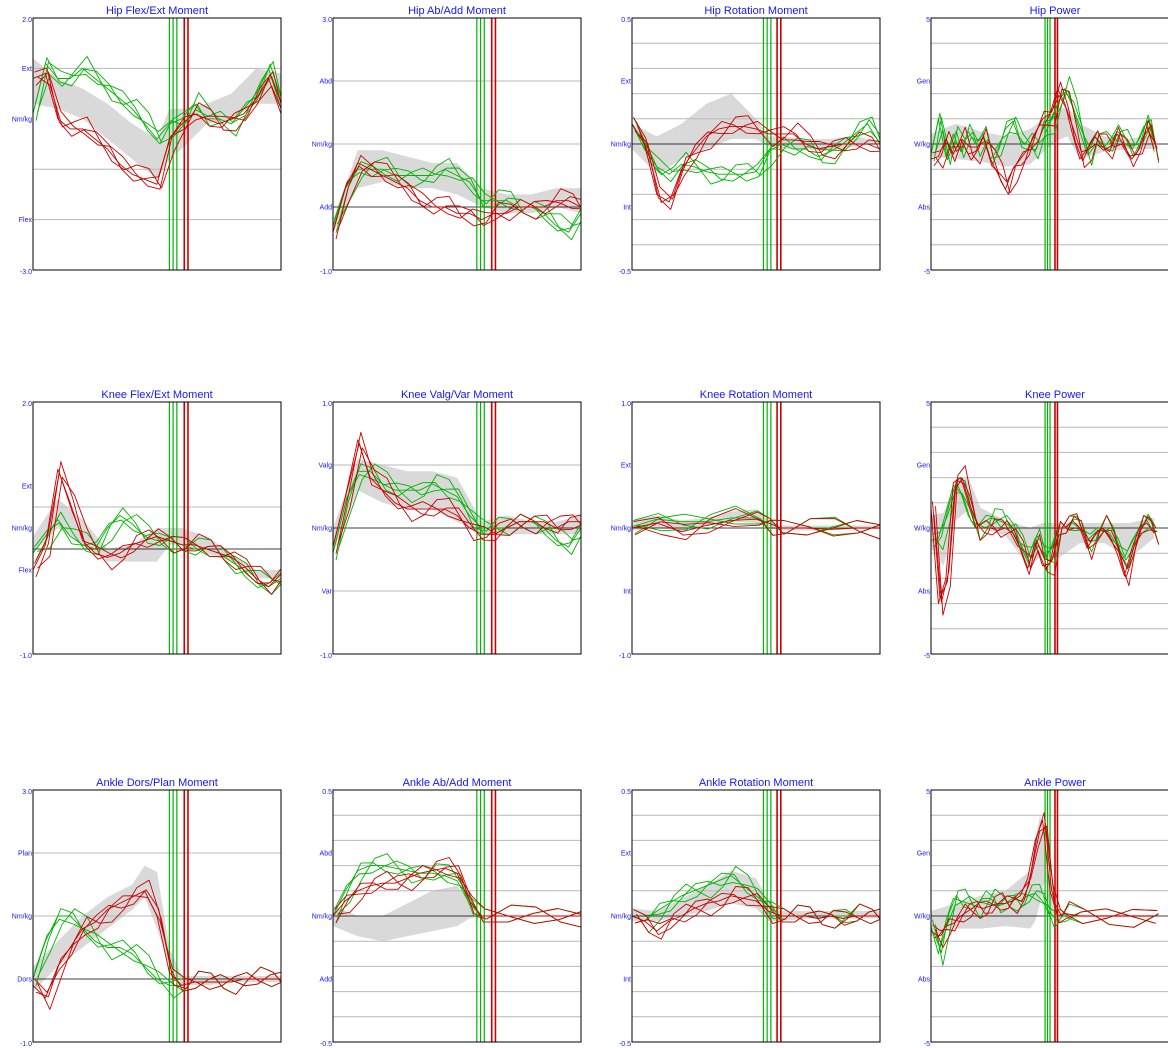 The height and width of the screenshot is (1048, 1168). Describe the element at coordinates (26, 272) in the screenshot. I see `y-tick-bottom: -3.0` at that location.